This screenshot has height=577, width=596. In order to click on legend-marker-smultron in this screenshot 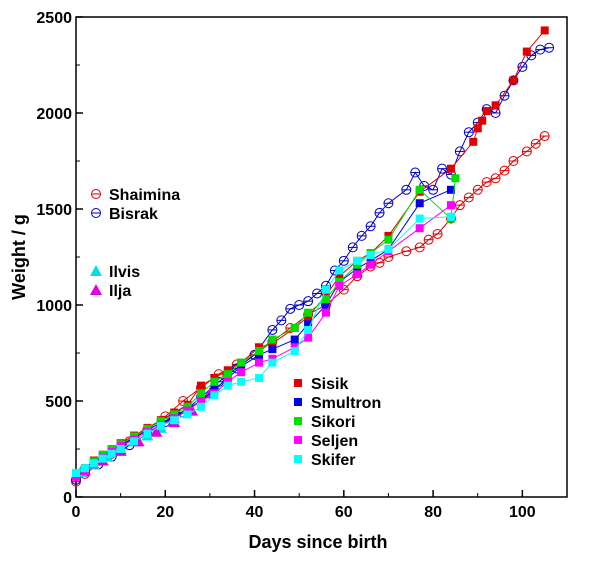, I will do `click(298, 402)`.